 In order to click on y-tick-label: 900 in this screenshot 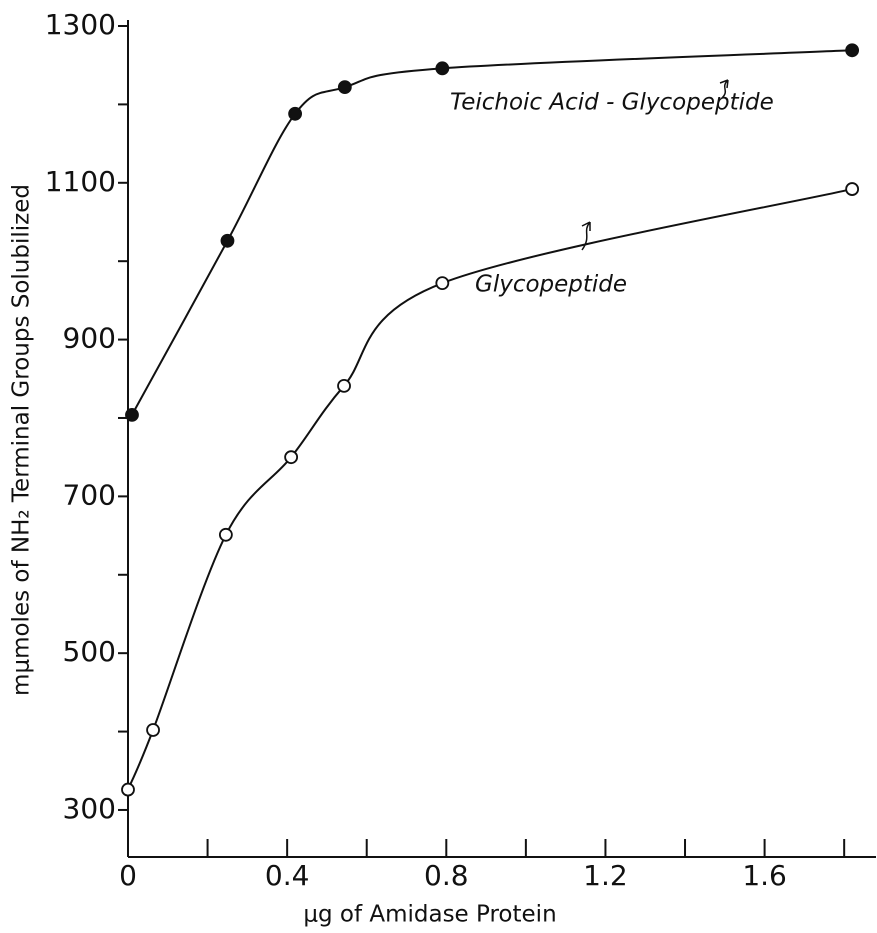, I will do `click(89, 338)`.